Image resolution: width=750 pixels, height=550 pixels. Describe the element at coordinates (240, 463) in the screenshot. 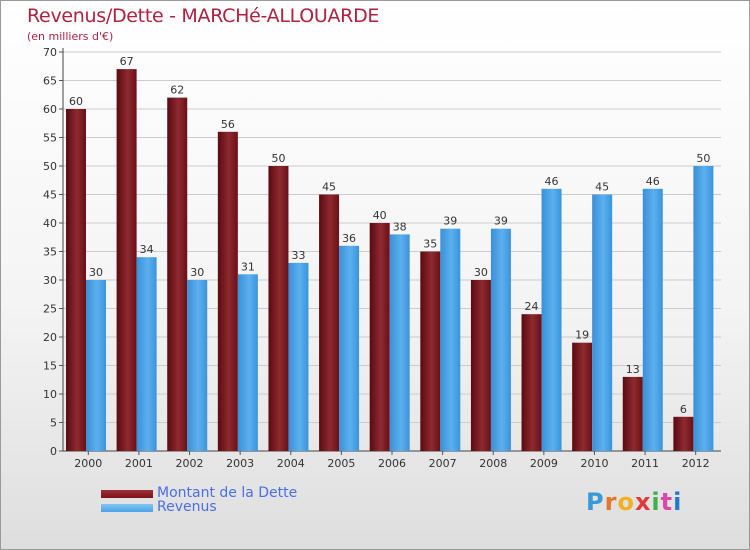

I see `x-tick-label: 2003` at that location.